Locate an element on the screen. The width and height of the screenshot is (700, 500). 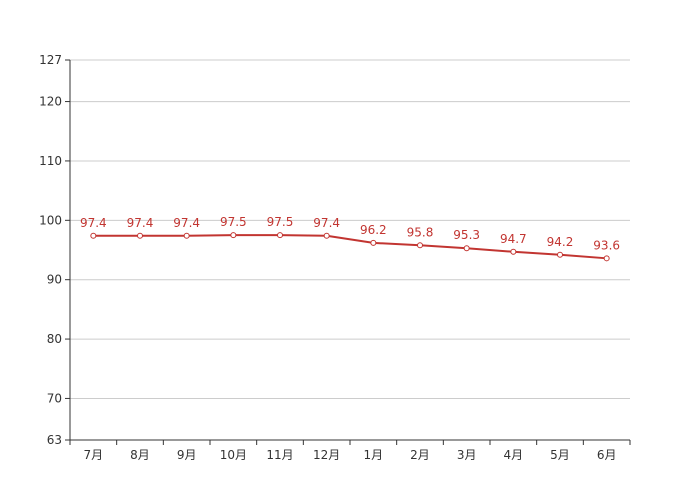
data-points is located at coordinates (350, 247).